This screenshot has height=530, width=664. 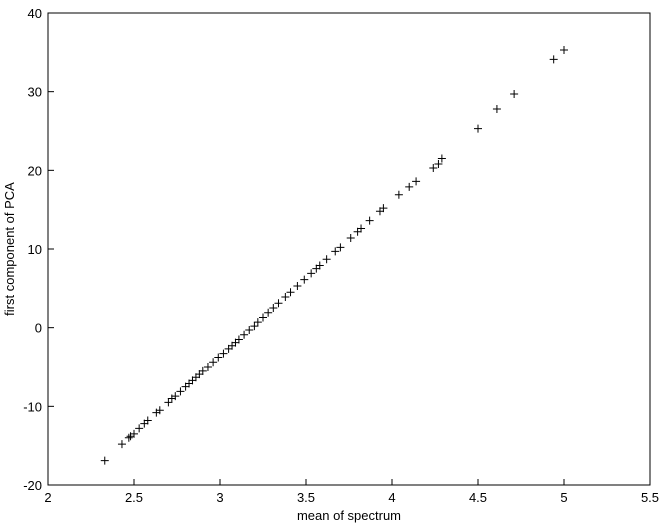 What do you see at coordinates (35, 170) in the screenshot?
I see `y-tick-label: 20` at bounding box center [35, 170].